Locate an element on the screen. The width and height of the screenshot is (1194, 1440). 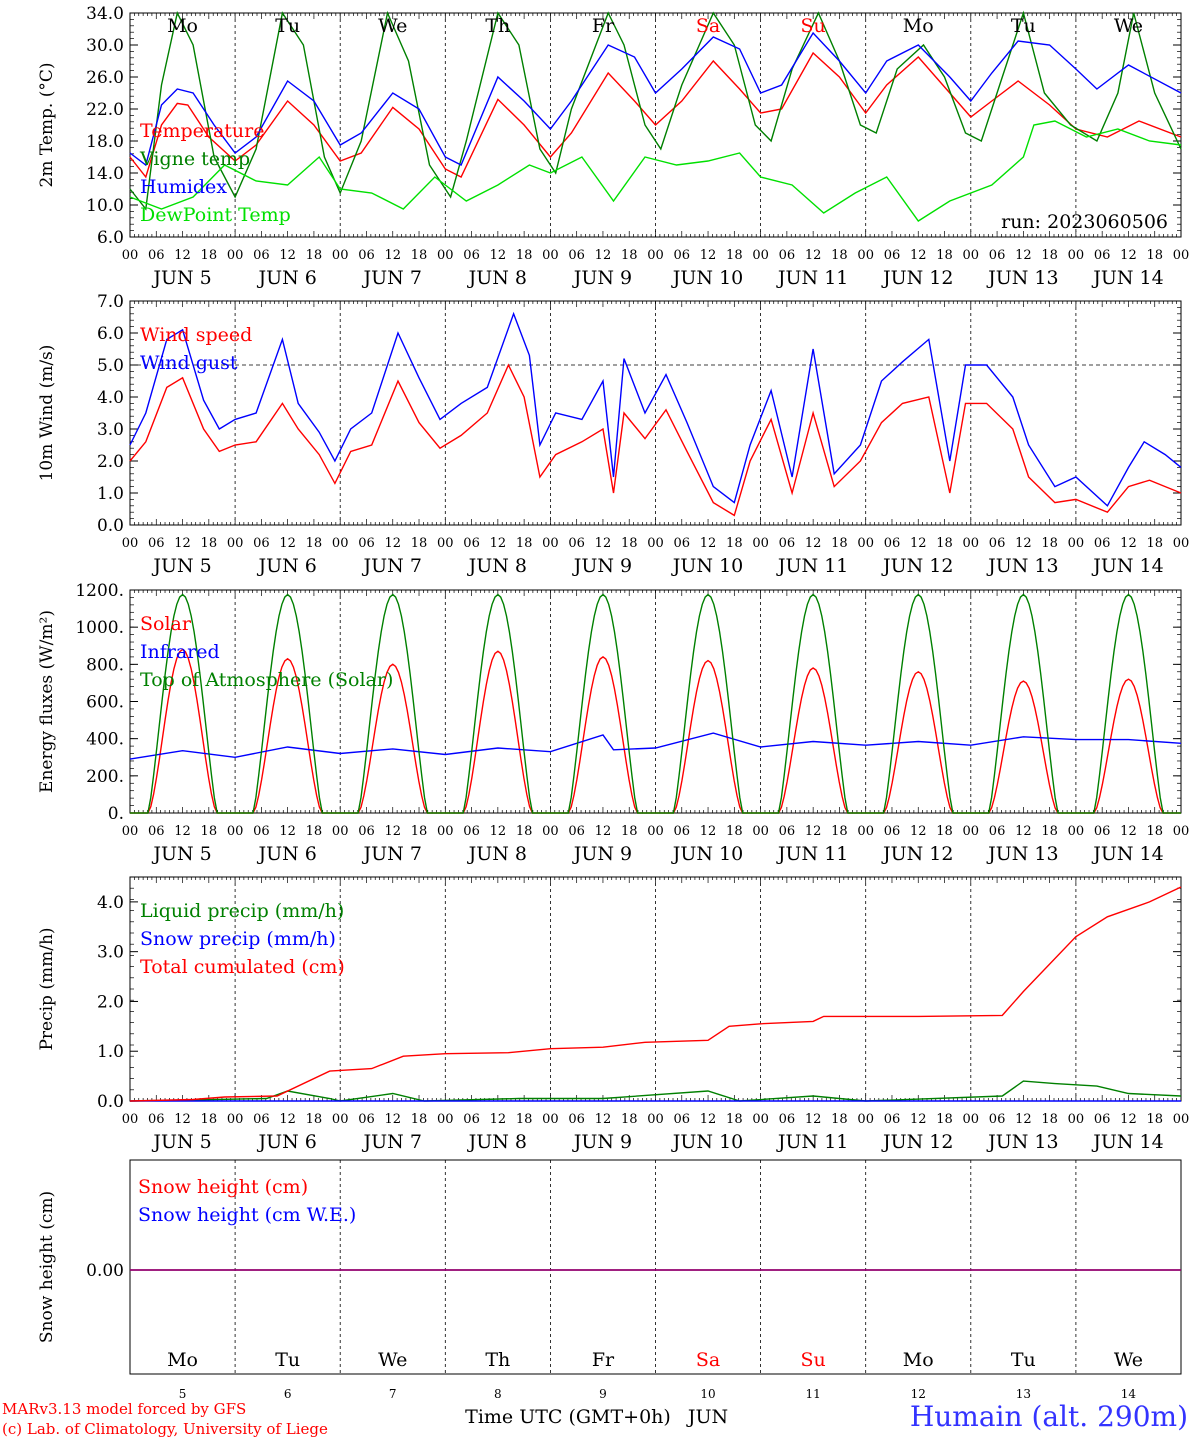
y-tick-label: 18.0 is located at coordinates (105, 142).